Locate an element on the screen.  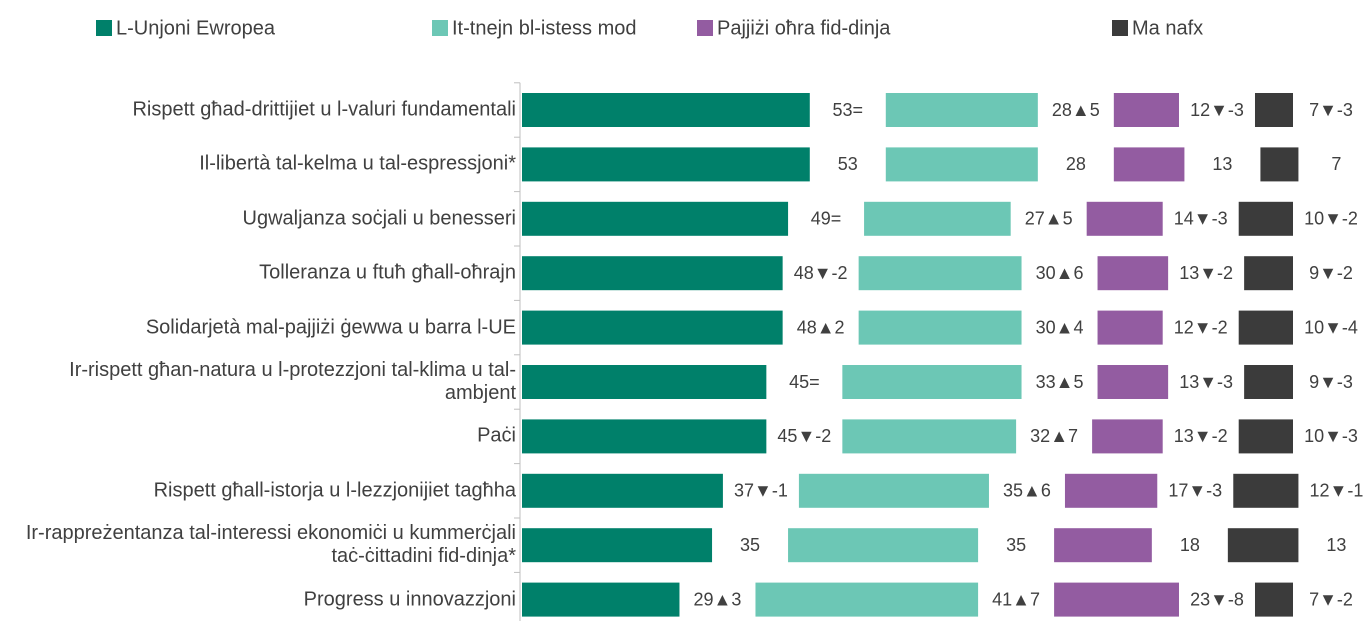
category-label: Ugwaljanza soċjali u benesseri is located at coordinates (379, 218).